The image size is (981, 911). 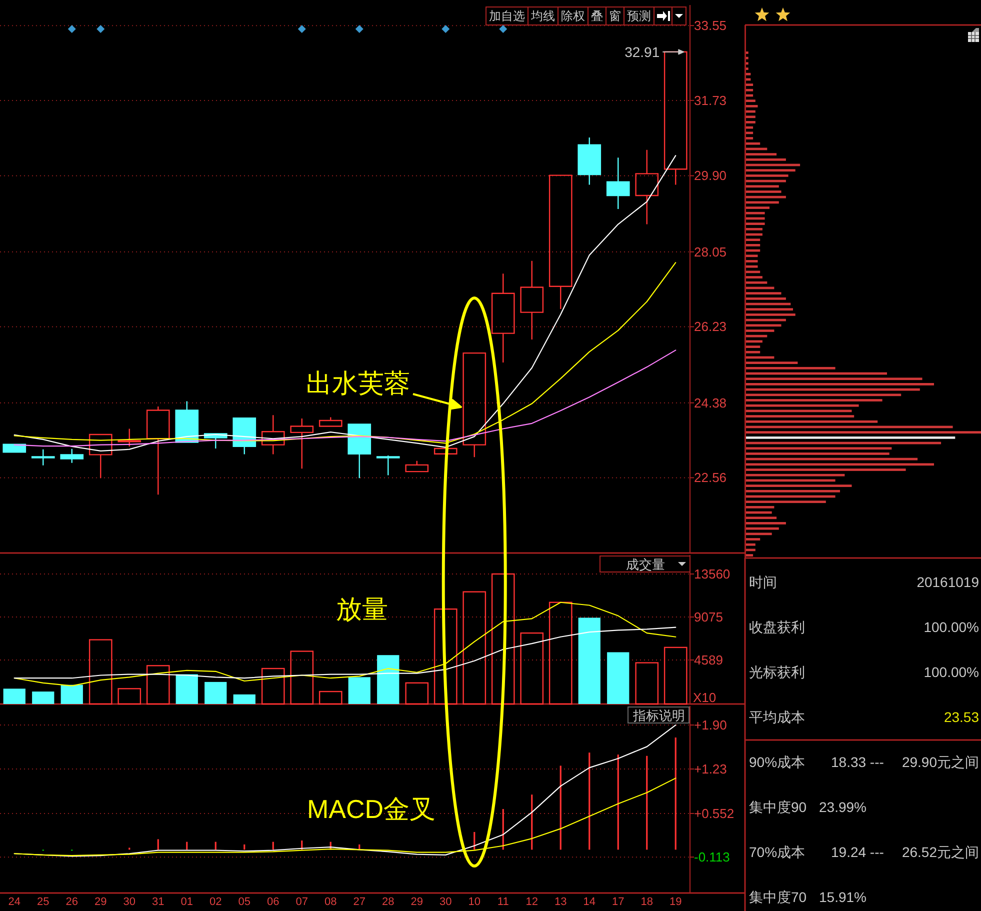 I want to click on y-tick-label: 4589, so click(x=708, y=660).